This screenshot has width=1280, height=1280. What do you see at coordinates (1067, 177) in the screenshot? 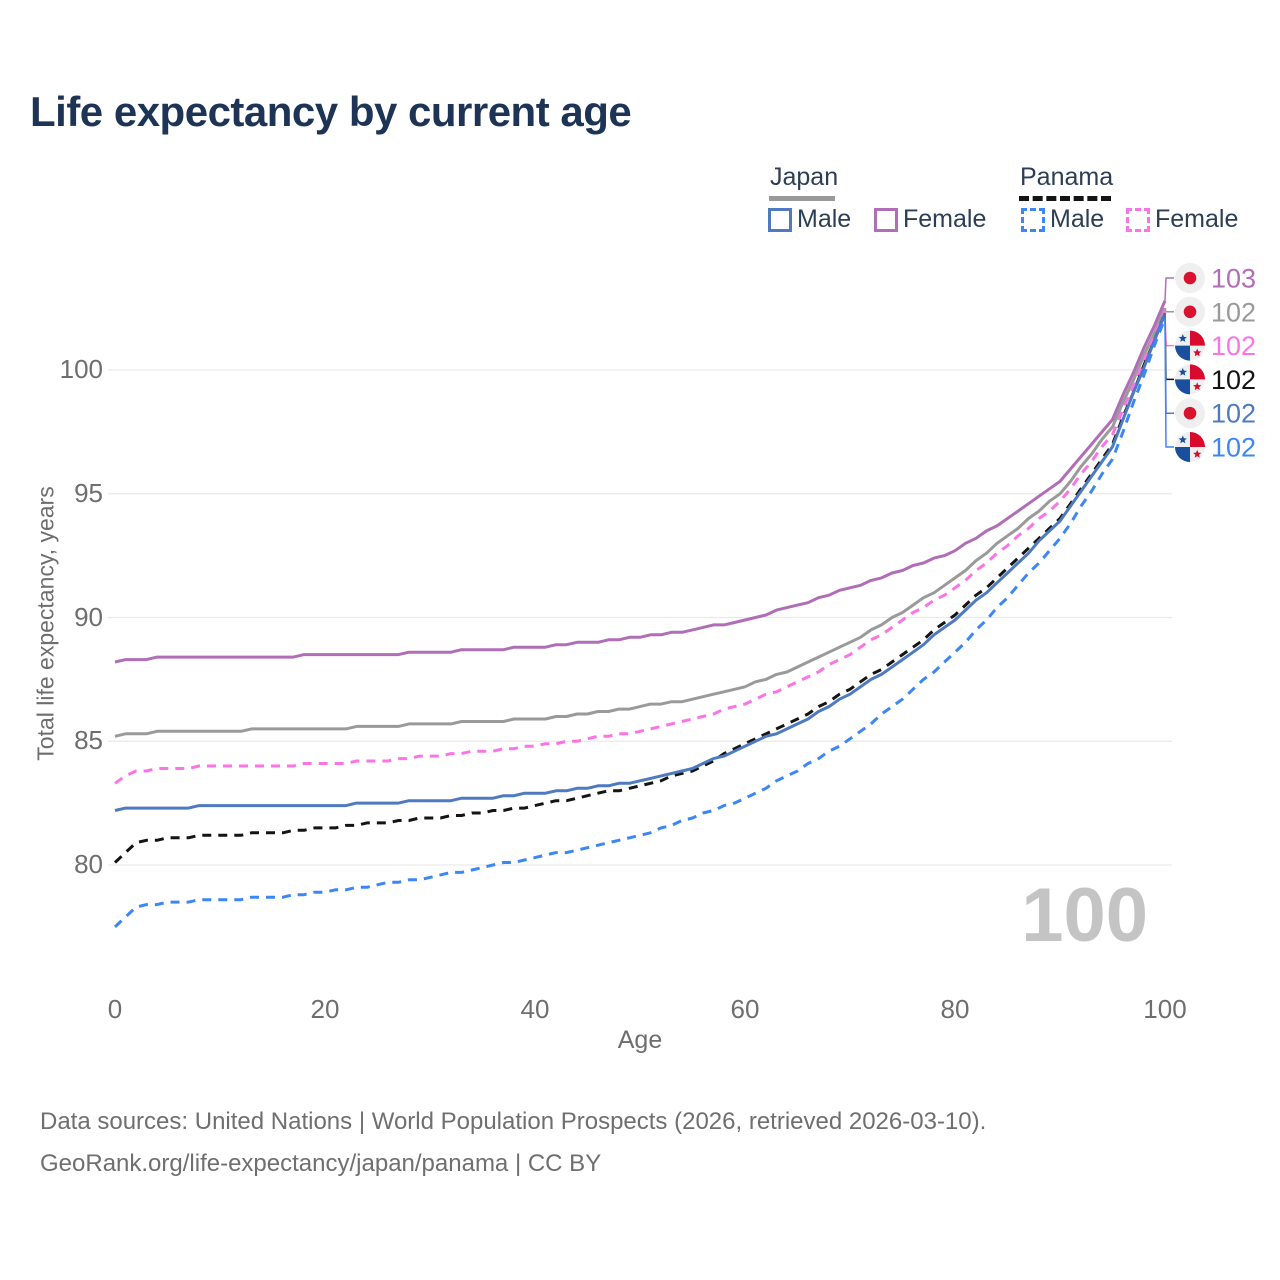
I see `legend-group-panama: Panama` at bounding box center [1067, 177].